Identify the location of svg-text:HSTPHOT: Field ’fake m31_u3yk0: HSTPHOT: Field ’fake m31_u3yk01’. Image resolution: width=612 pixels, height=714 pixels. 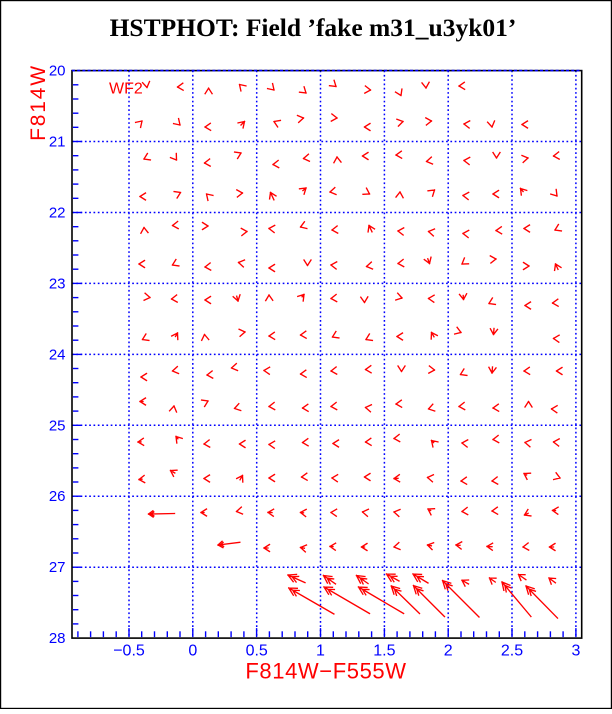
(313, 27).